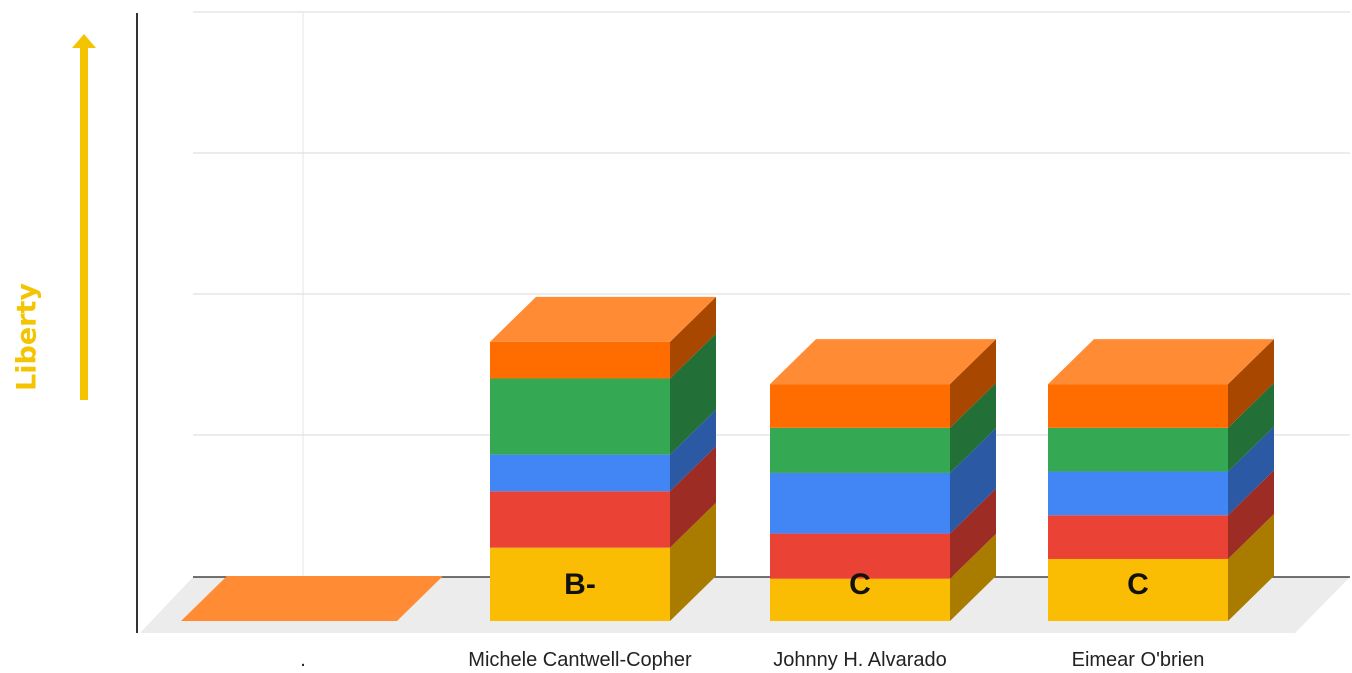 This screenshot has height=673, width=1352. What do you see at coordinates (27, 337) in the screenshot?
I see `y-axis-label: Liberty` at bounding box center [27, 337].